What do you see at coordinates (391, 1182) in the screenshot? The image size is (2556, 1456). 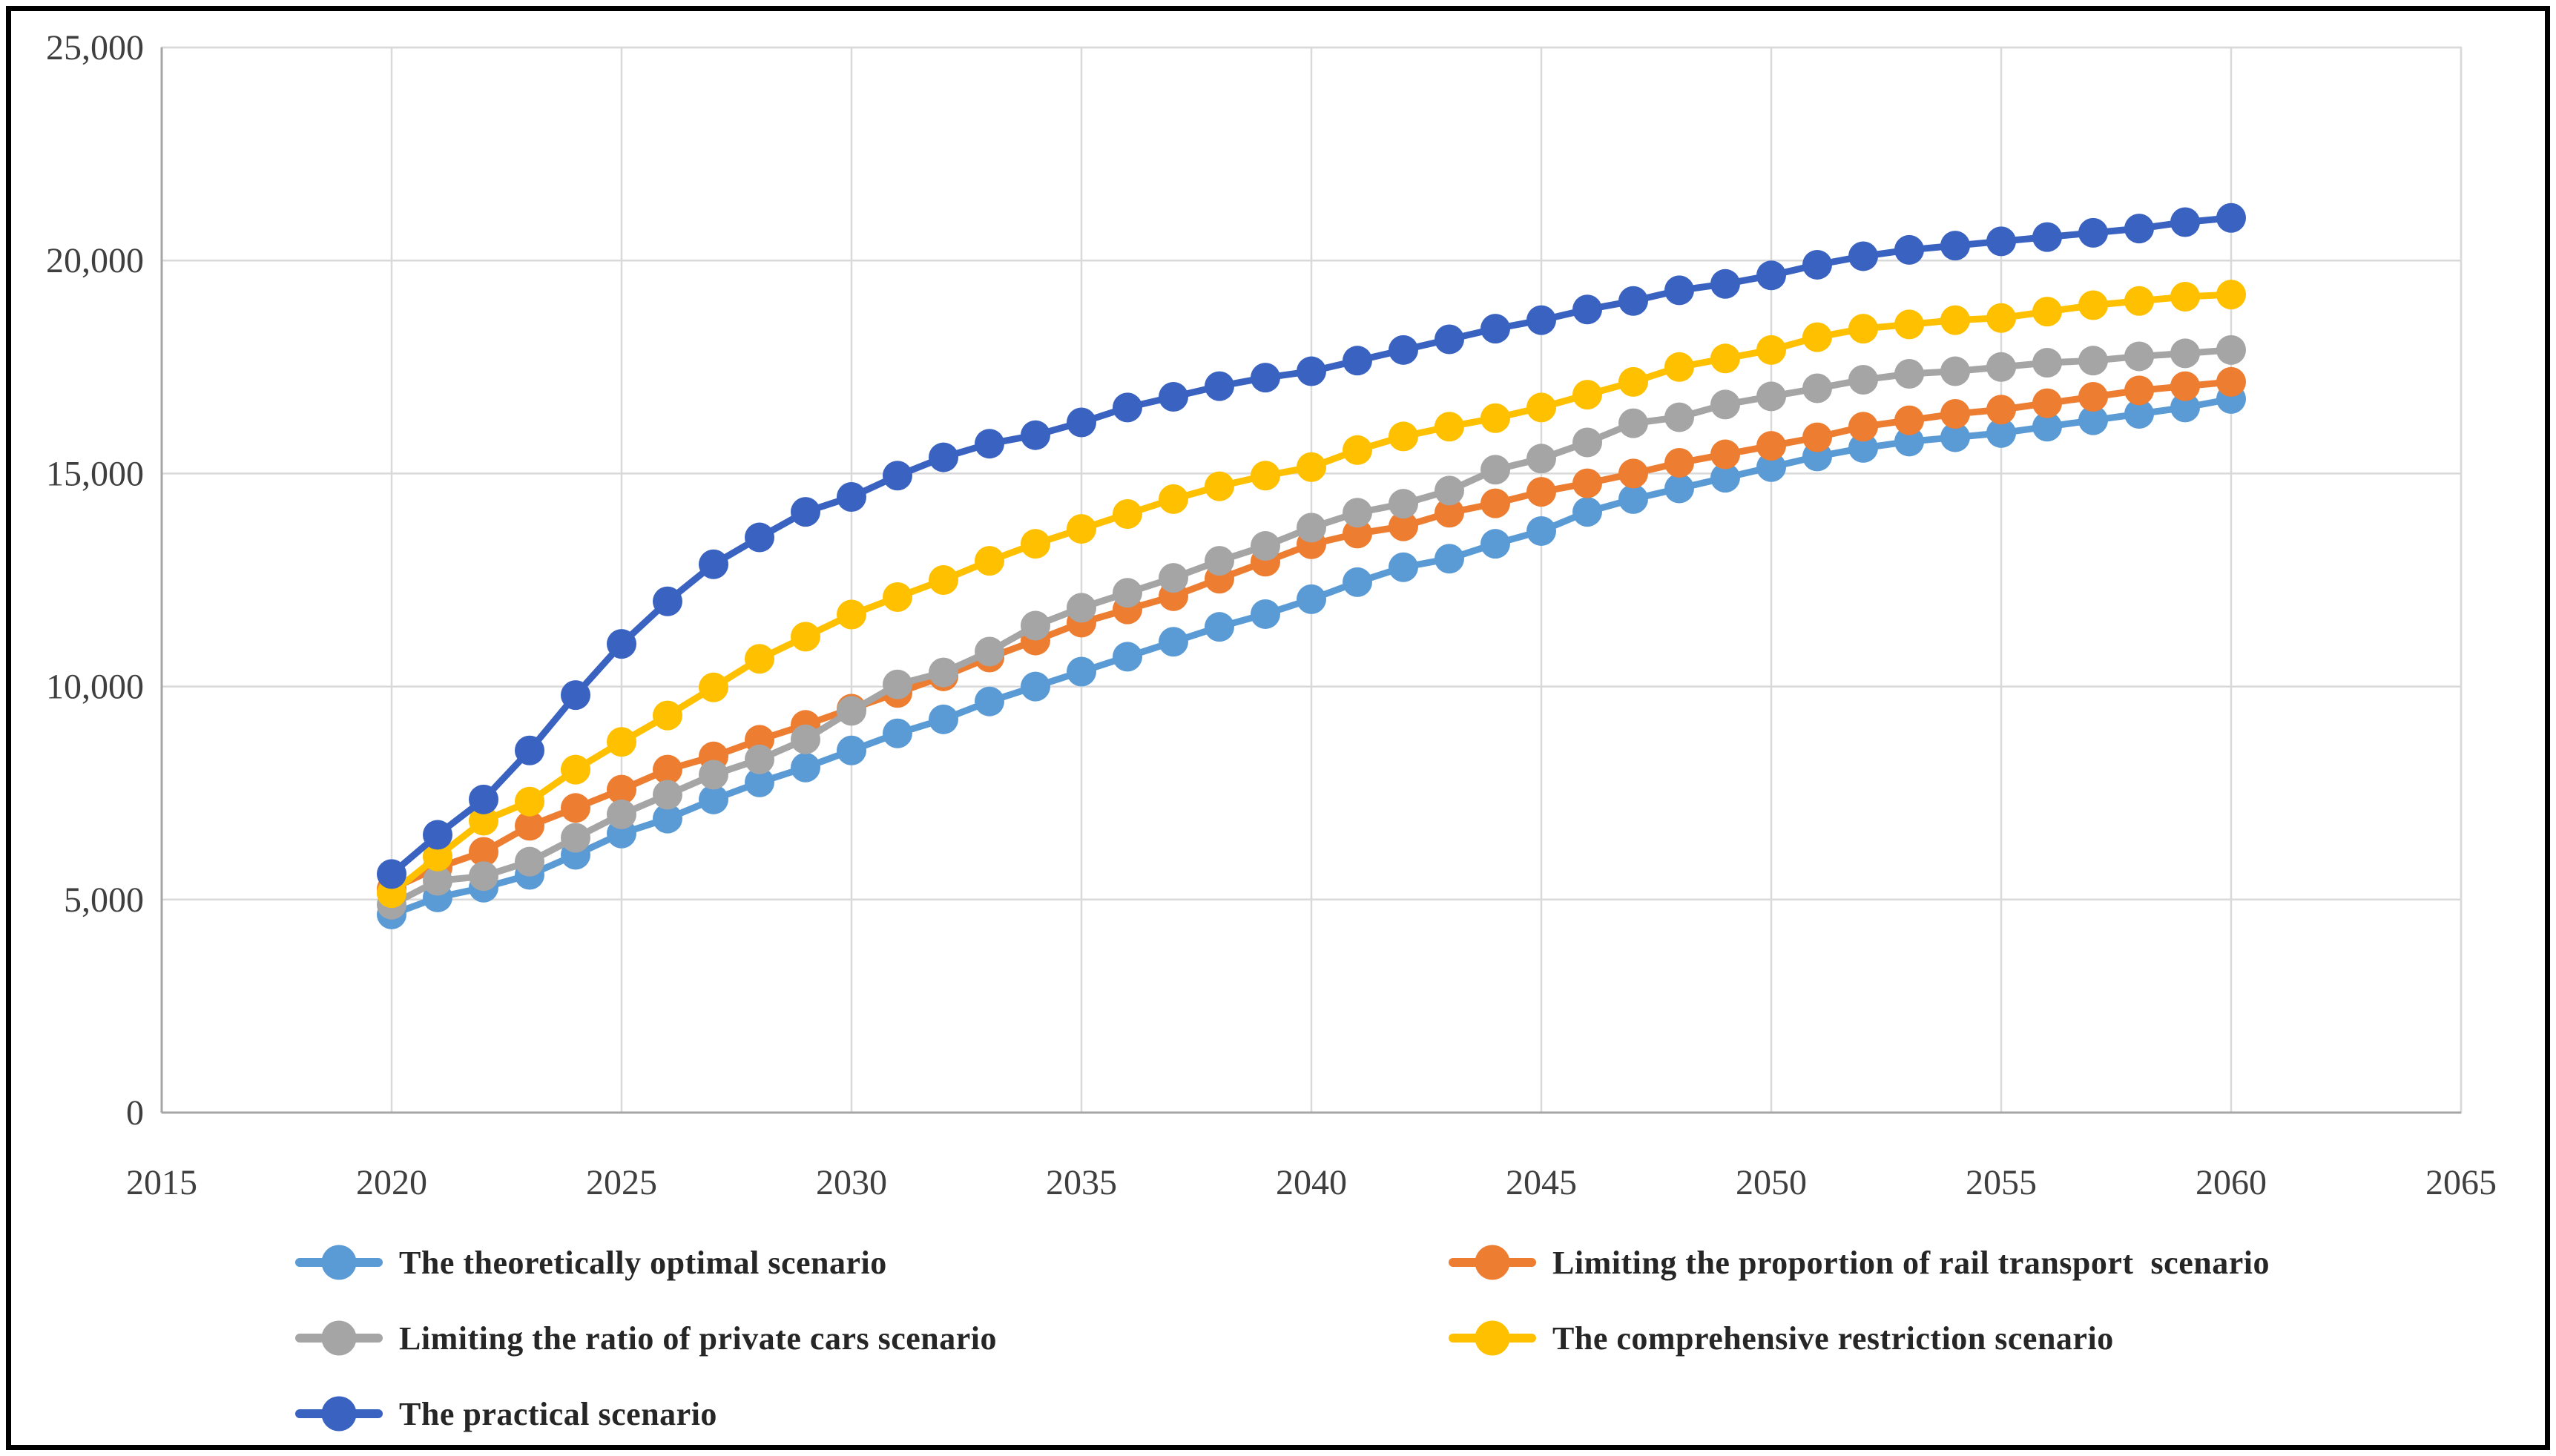 I see `x-tick-label: 2020` at bounding box center [391, 1182].